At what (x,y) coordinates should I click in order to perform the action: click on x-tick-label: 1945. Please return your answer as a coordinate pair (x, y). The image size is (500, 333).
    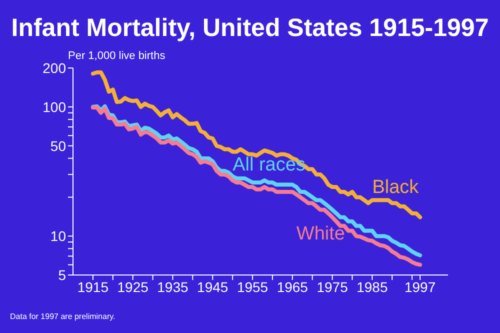
    Looking at the image, I should click on (212, 286).